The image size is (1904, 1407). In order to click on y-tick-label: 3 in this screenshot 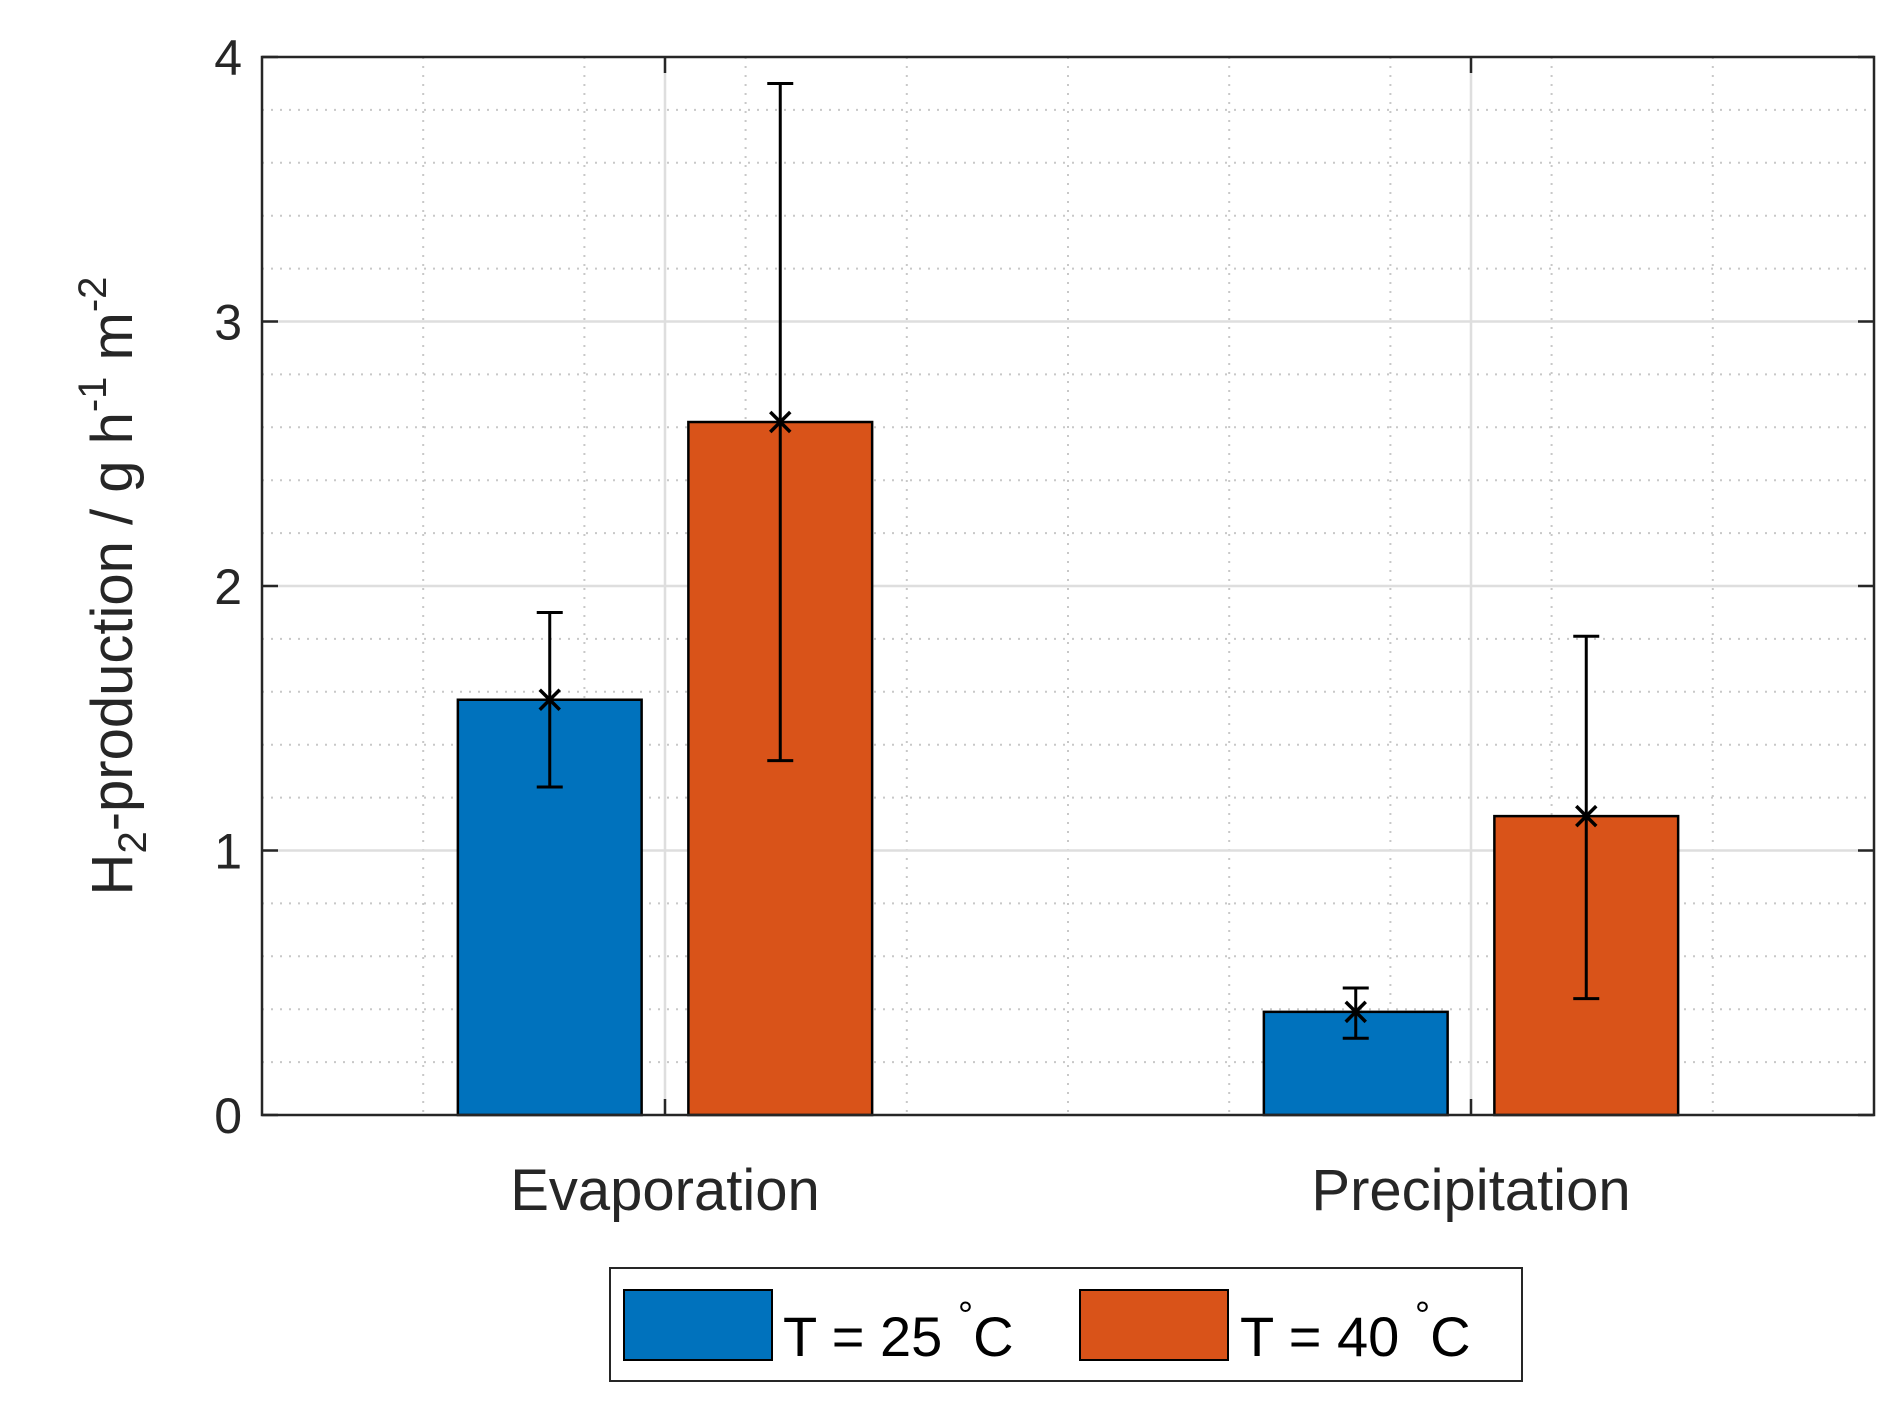, I will do `click(228, 323)`.